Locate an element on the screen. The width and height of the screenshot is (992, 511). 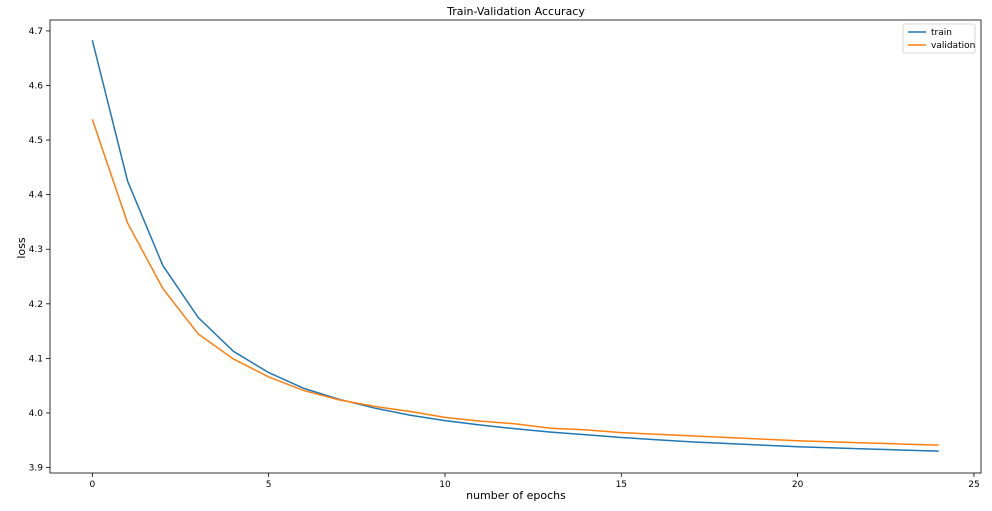
y-tick-label: 4.4 is located at coordinates (36, 196).